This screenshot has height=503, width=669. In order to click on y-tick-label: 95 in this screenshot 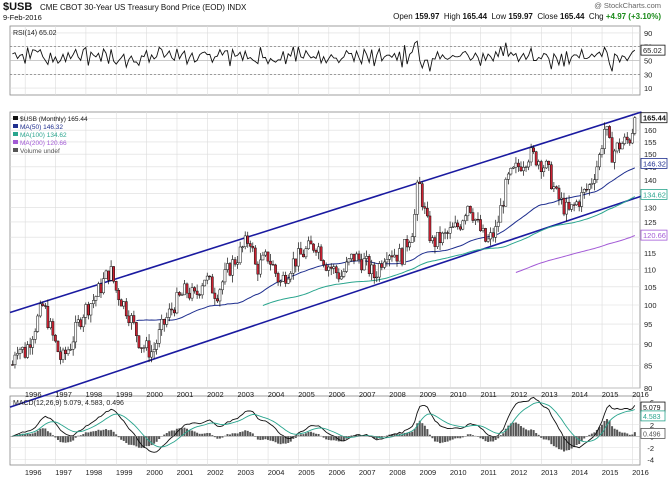, I will do `click(648, 324)`.